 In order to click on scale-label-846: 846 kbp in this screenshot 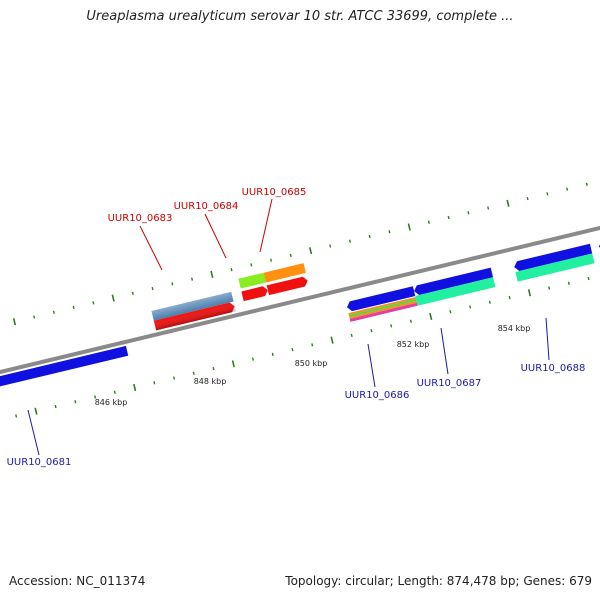, I will do `click(111, 402)`.